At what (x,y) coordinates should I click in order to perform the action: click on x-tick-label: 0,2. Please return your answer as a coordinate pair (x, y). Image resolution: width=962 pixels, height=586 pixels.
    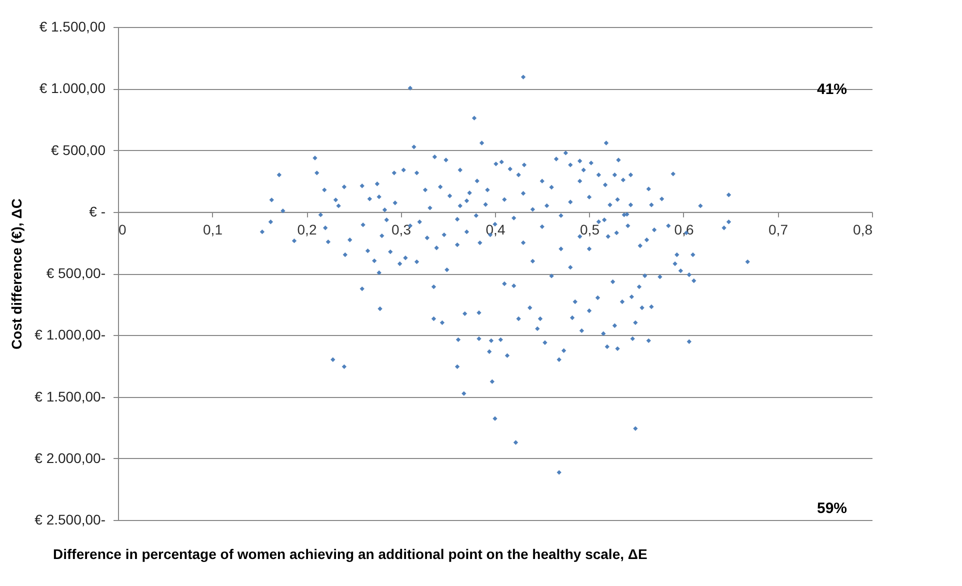
    Looking at the image, I should click on (307, 229).